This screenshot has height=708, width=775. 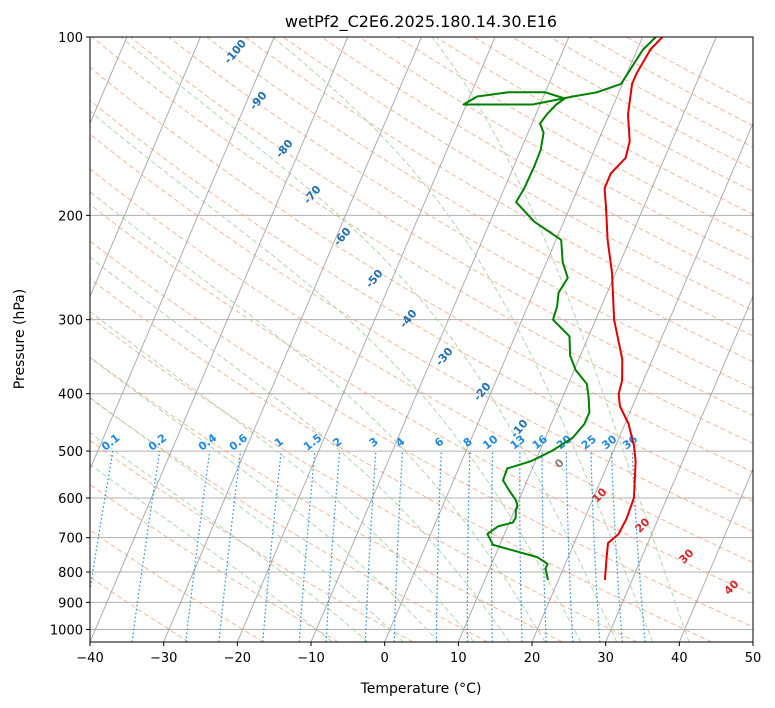 I want to click on y-tick-label: 600, so click(x=70, y=499).